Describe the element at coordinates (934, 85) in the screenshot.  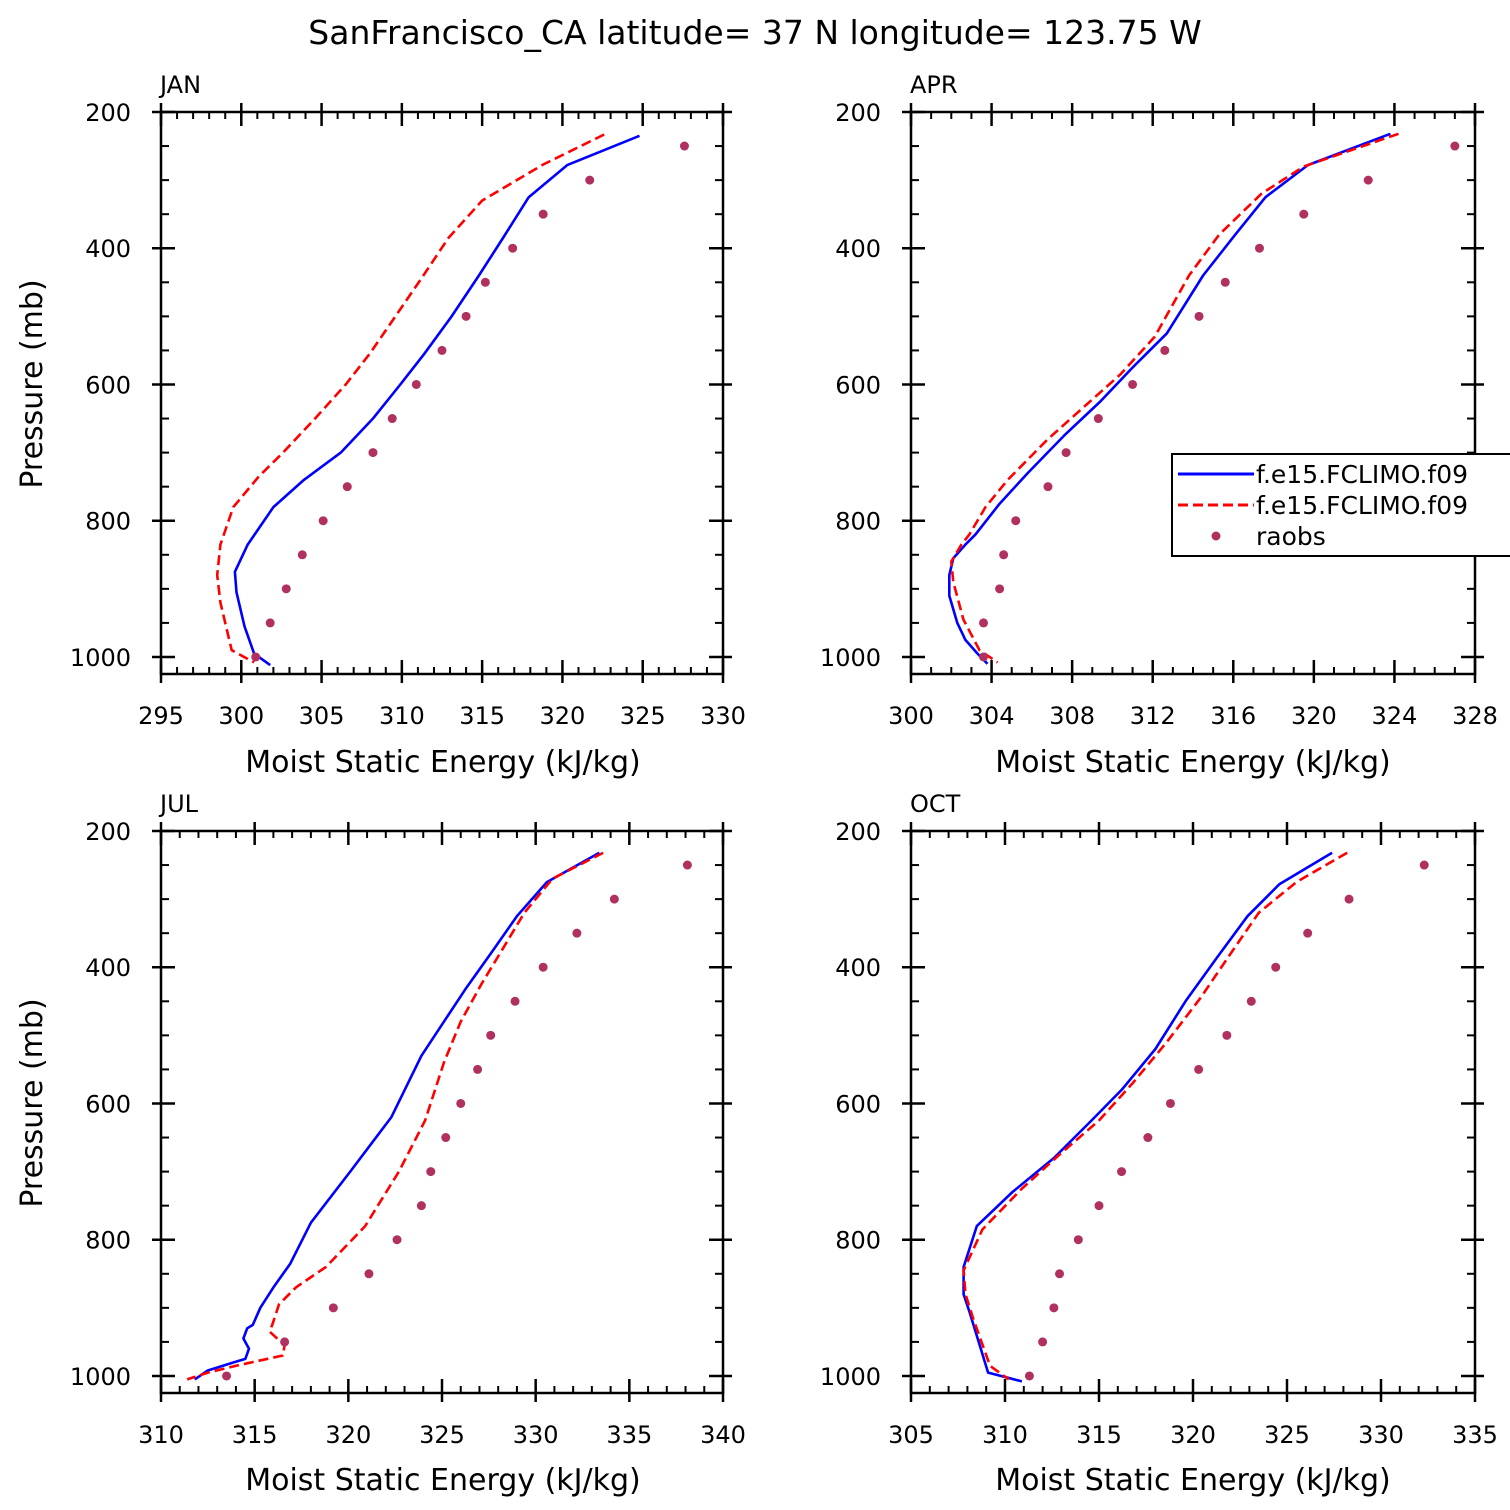
I see `panel-title: APR` at that location.